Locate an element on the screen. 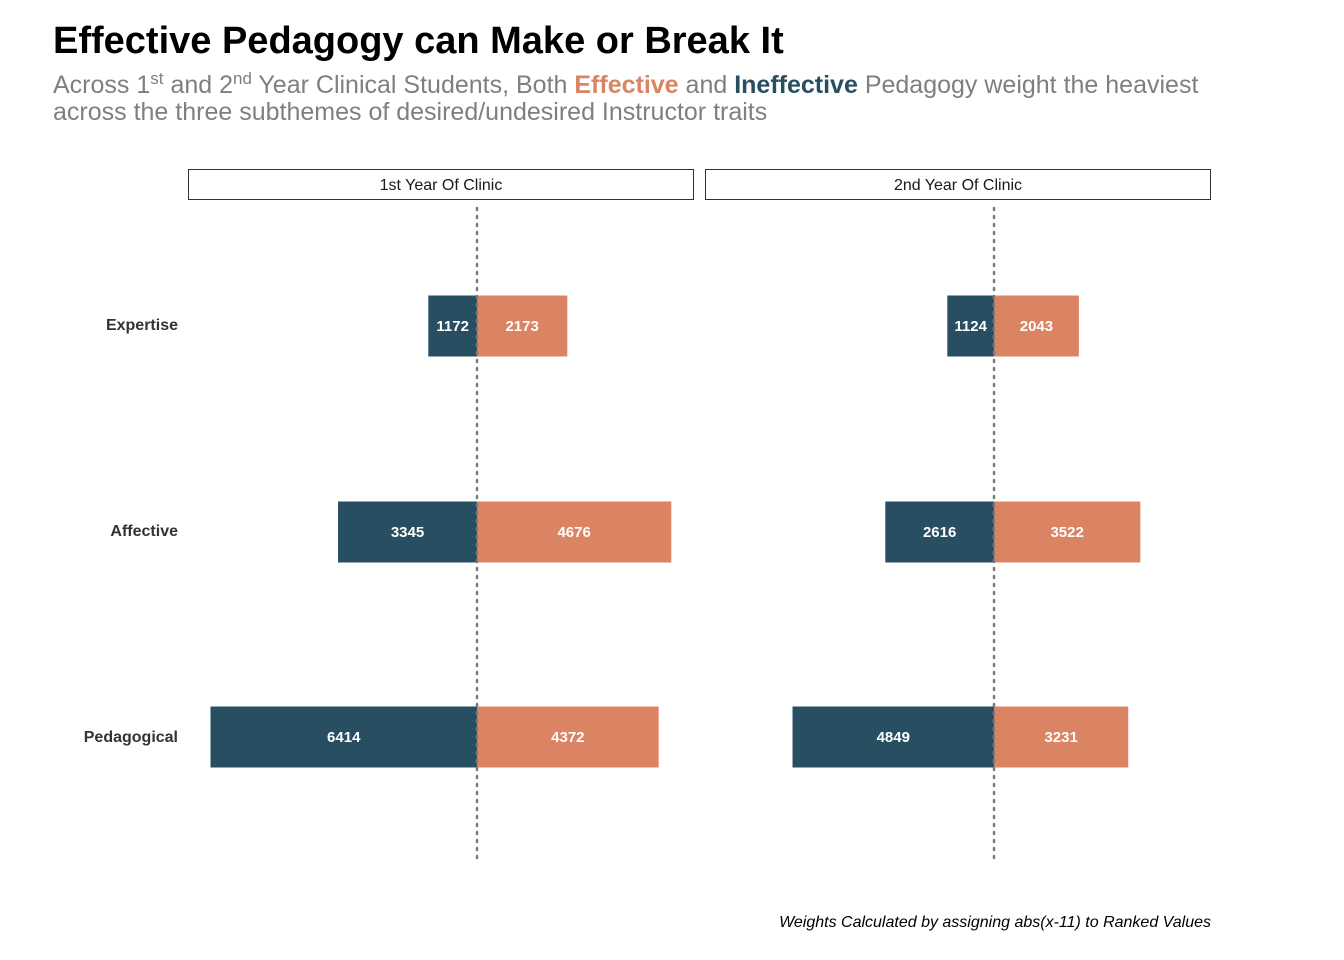  value-label-effective-expertise-panel-2: 2043 is located at coordinates (1036, 326).